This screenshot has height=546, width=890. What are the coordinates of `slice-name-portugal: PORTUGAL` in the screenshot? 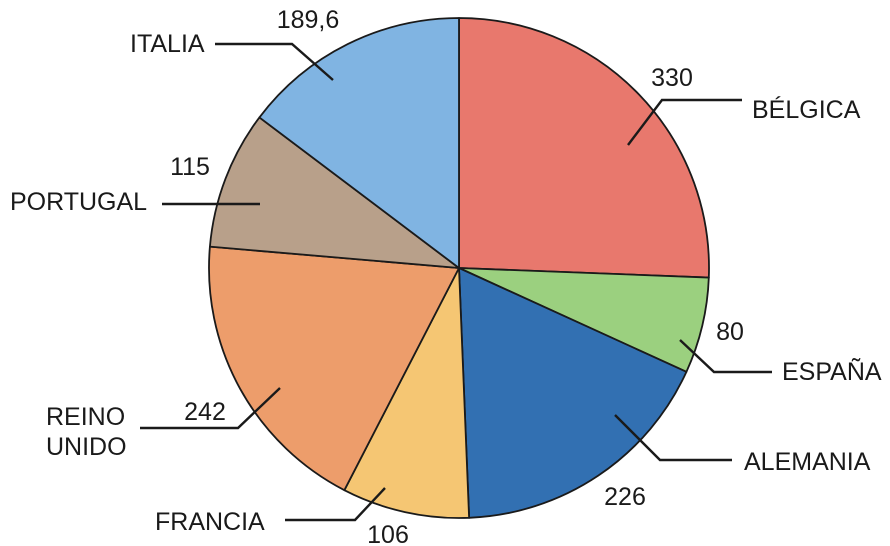 It's located at (78, 202).